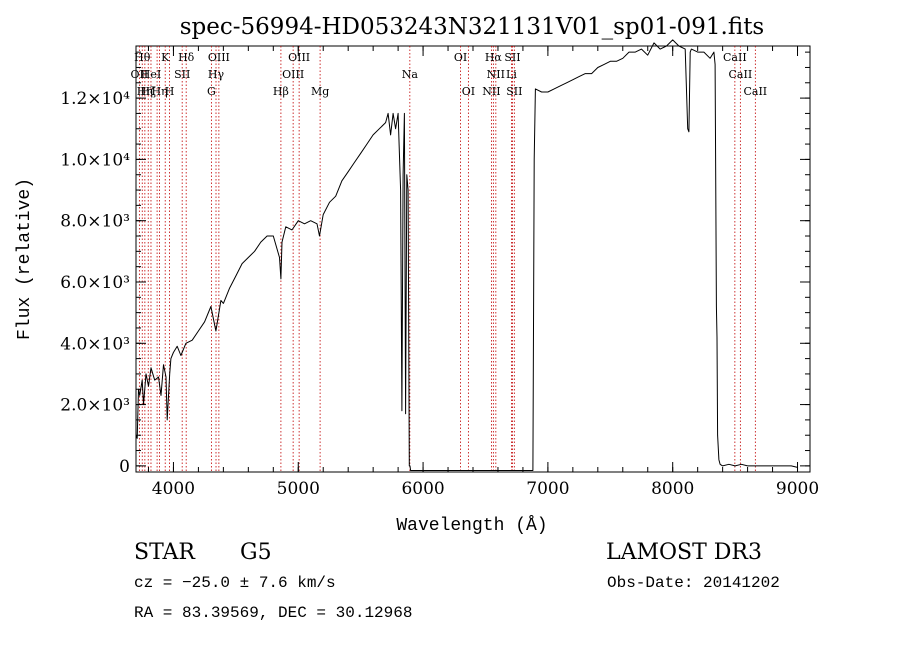 Image resolution: width=900 pixels, height=649 pixels. Describe the element at coordinates (320, 91) in the screenshot. I see `line-marker-label: Mg` at that location.